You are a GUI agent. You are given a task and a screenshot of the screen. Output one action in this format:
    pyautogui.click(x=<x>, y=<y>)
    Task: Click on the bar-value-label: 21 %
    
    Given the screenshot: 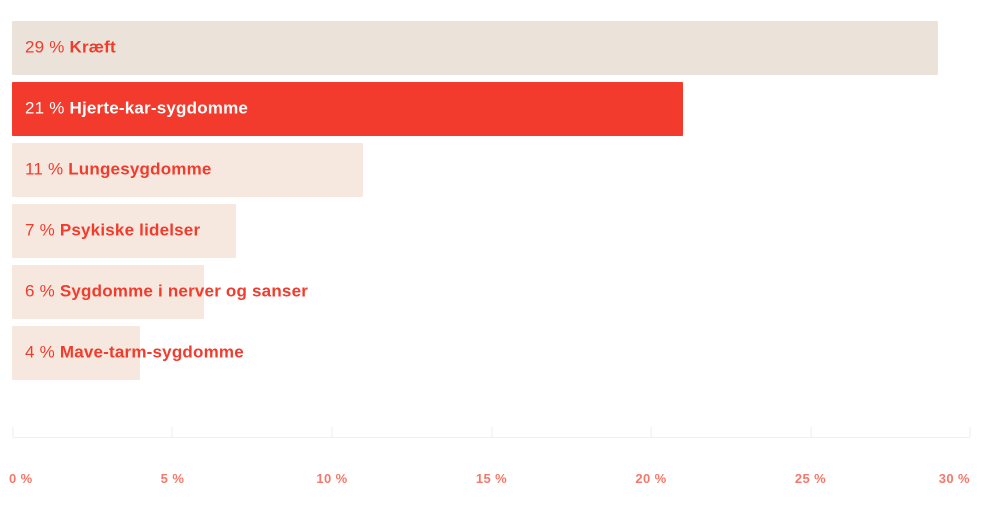 What is the action you would take?
    pyautogui.click(x=47, y=108)
    